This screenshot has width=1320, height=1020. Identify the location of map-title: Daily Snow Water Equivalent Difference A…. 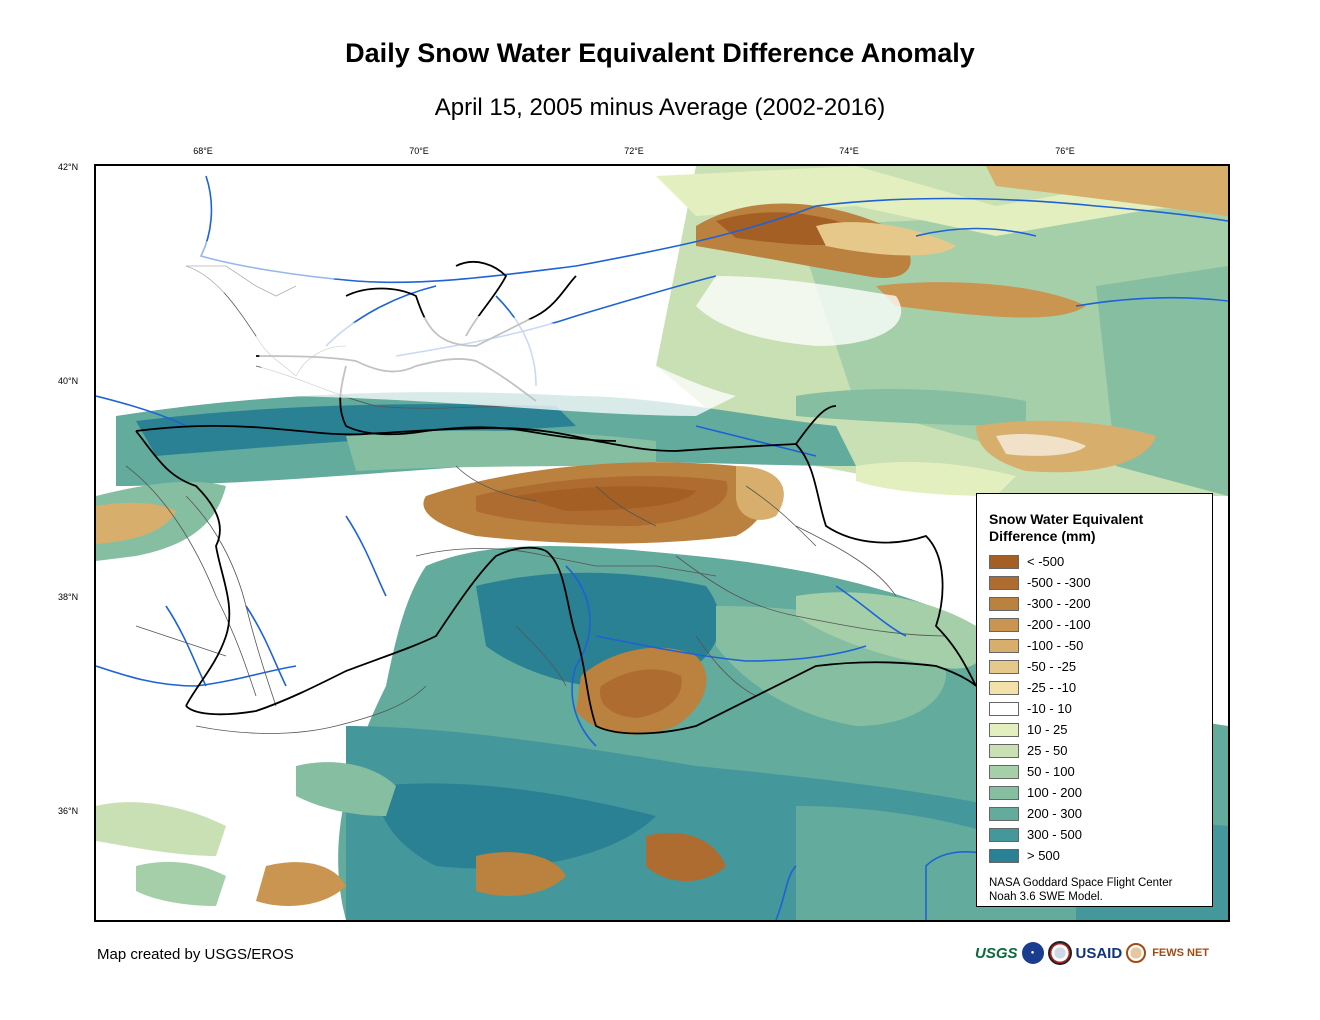
(660, 53).